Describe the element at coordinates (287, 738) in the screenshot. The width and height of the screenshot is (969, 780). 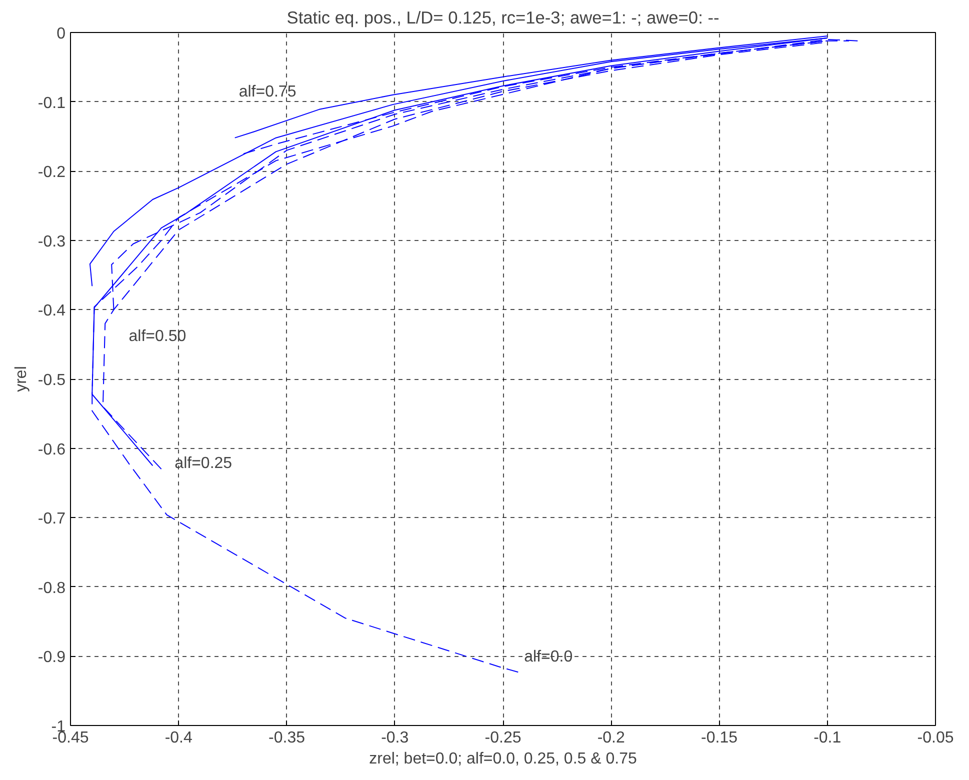
I see `x-tick-label: -0.35` at that location.